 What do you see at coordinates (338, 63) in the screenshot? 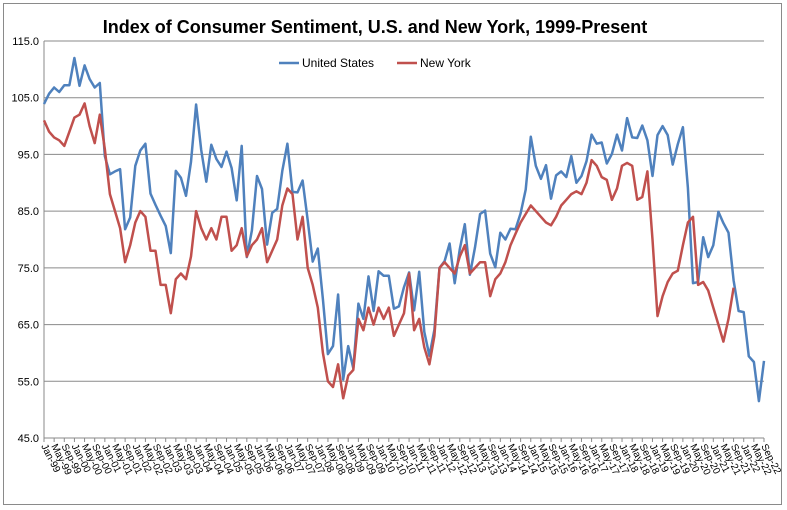
I see `legend-label: United States` at bounding box center [338, 63].